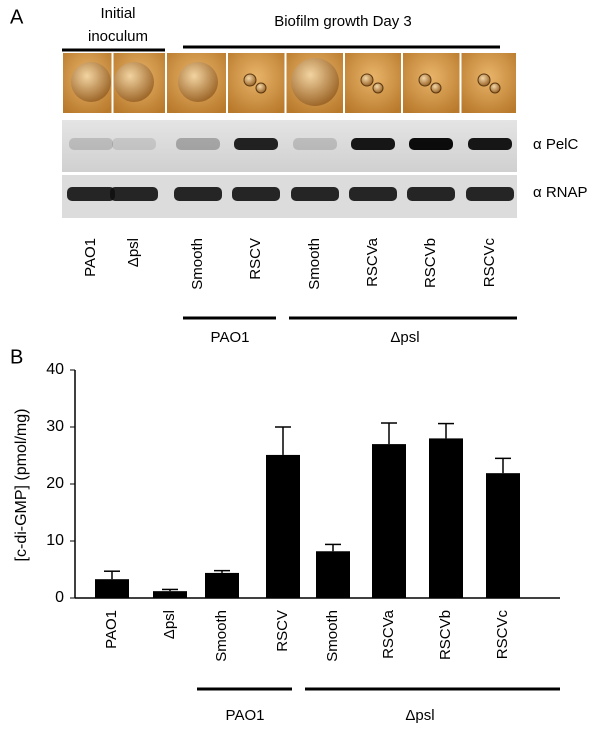  What do you see at coordinates (55, 426) in the screenshot?
I see `y-tick-label: 30` at bounding box center [55, 426].